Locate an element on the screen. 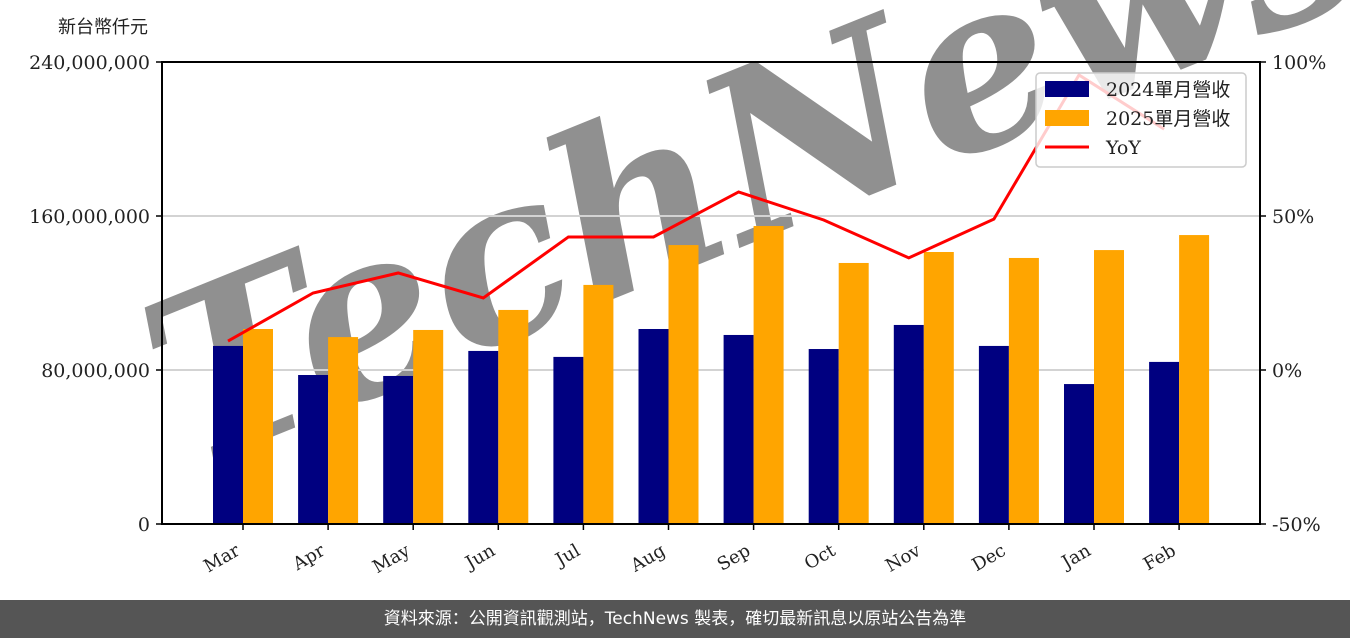  x-tick-label-mar: Mar is located at coordinates (222, 558).